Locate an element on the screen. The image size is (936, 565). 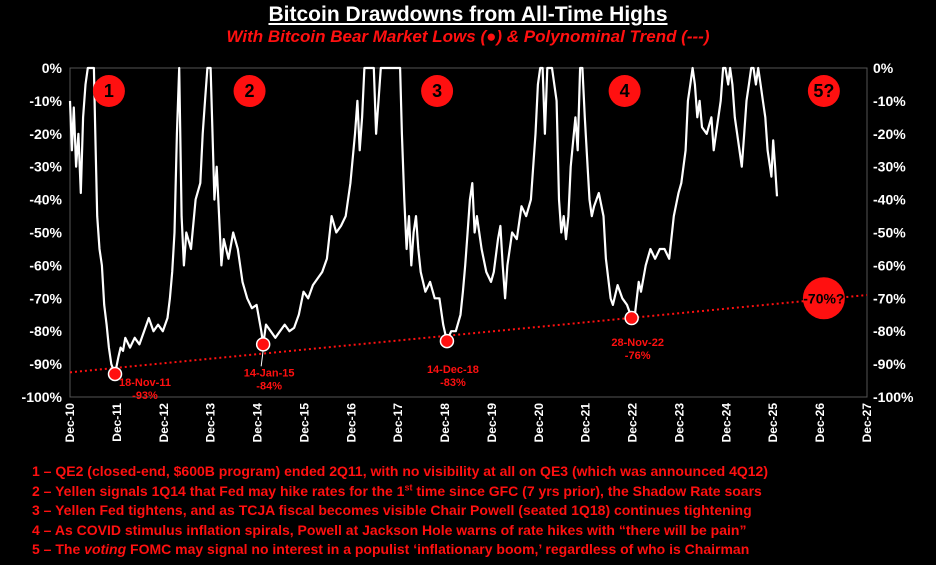
y-tick-label-left: -30% is located at coordinates (45, 167).